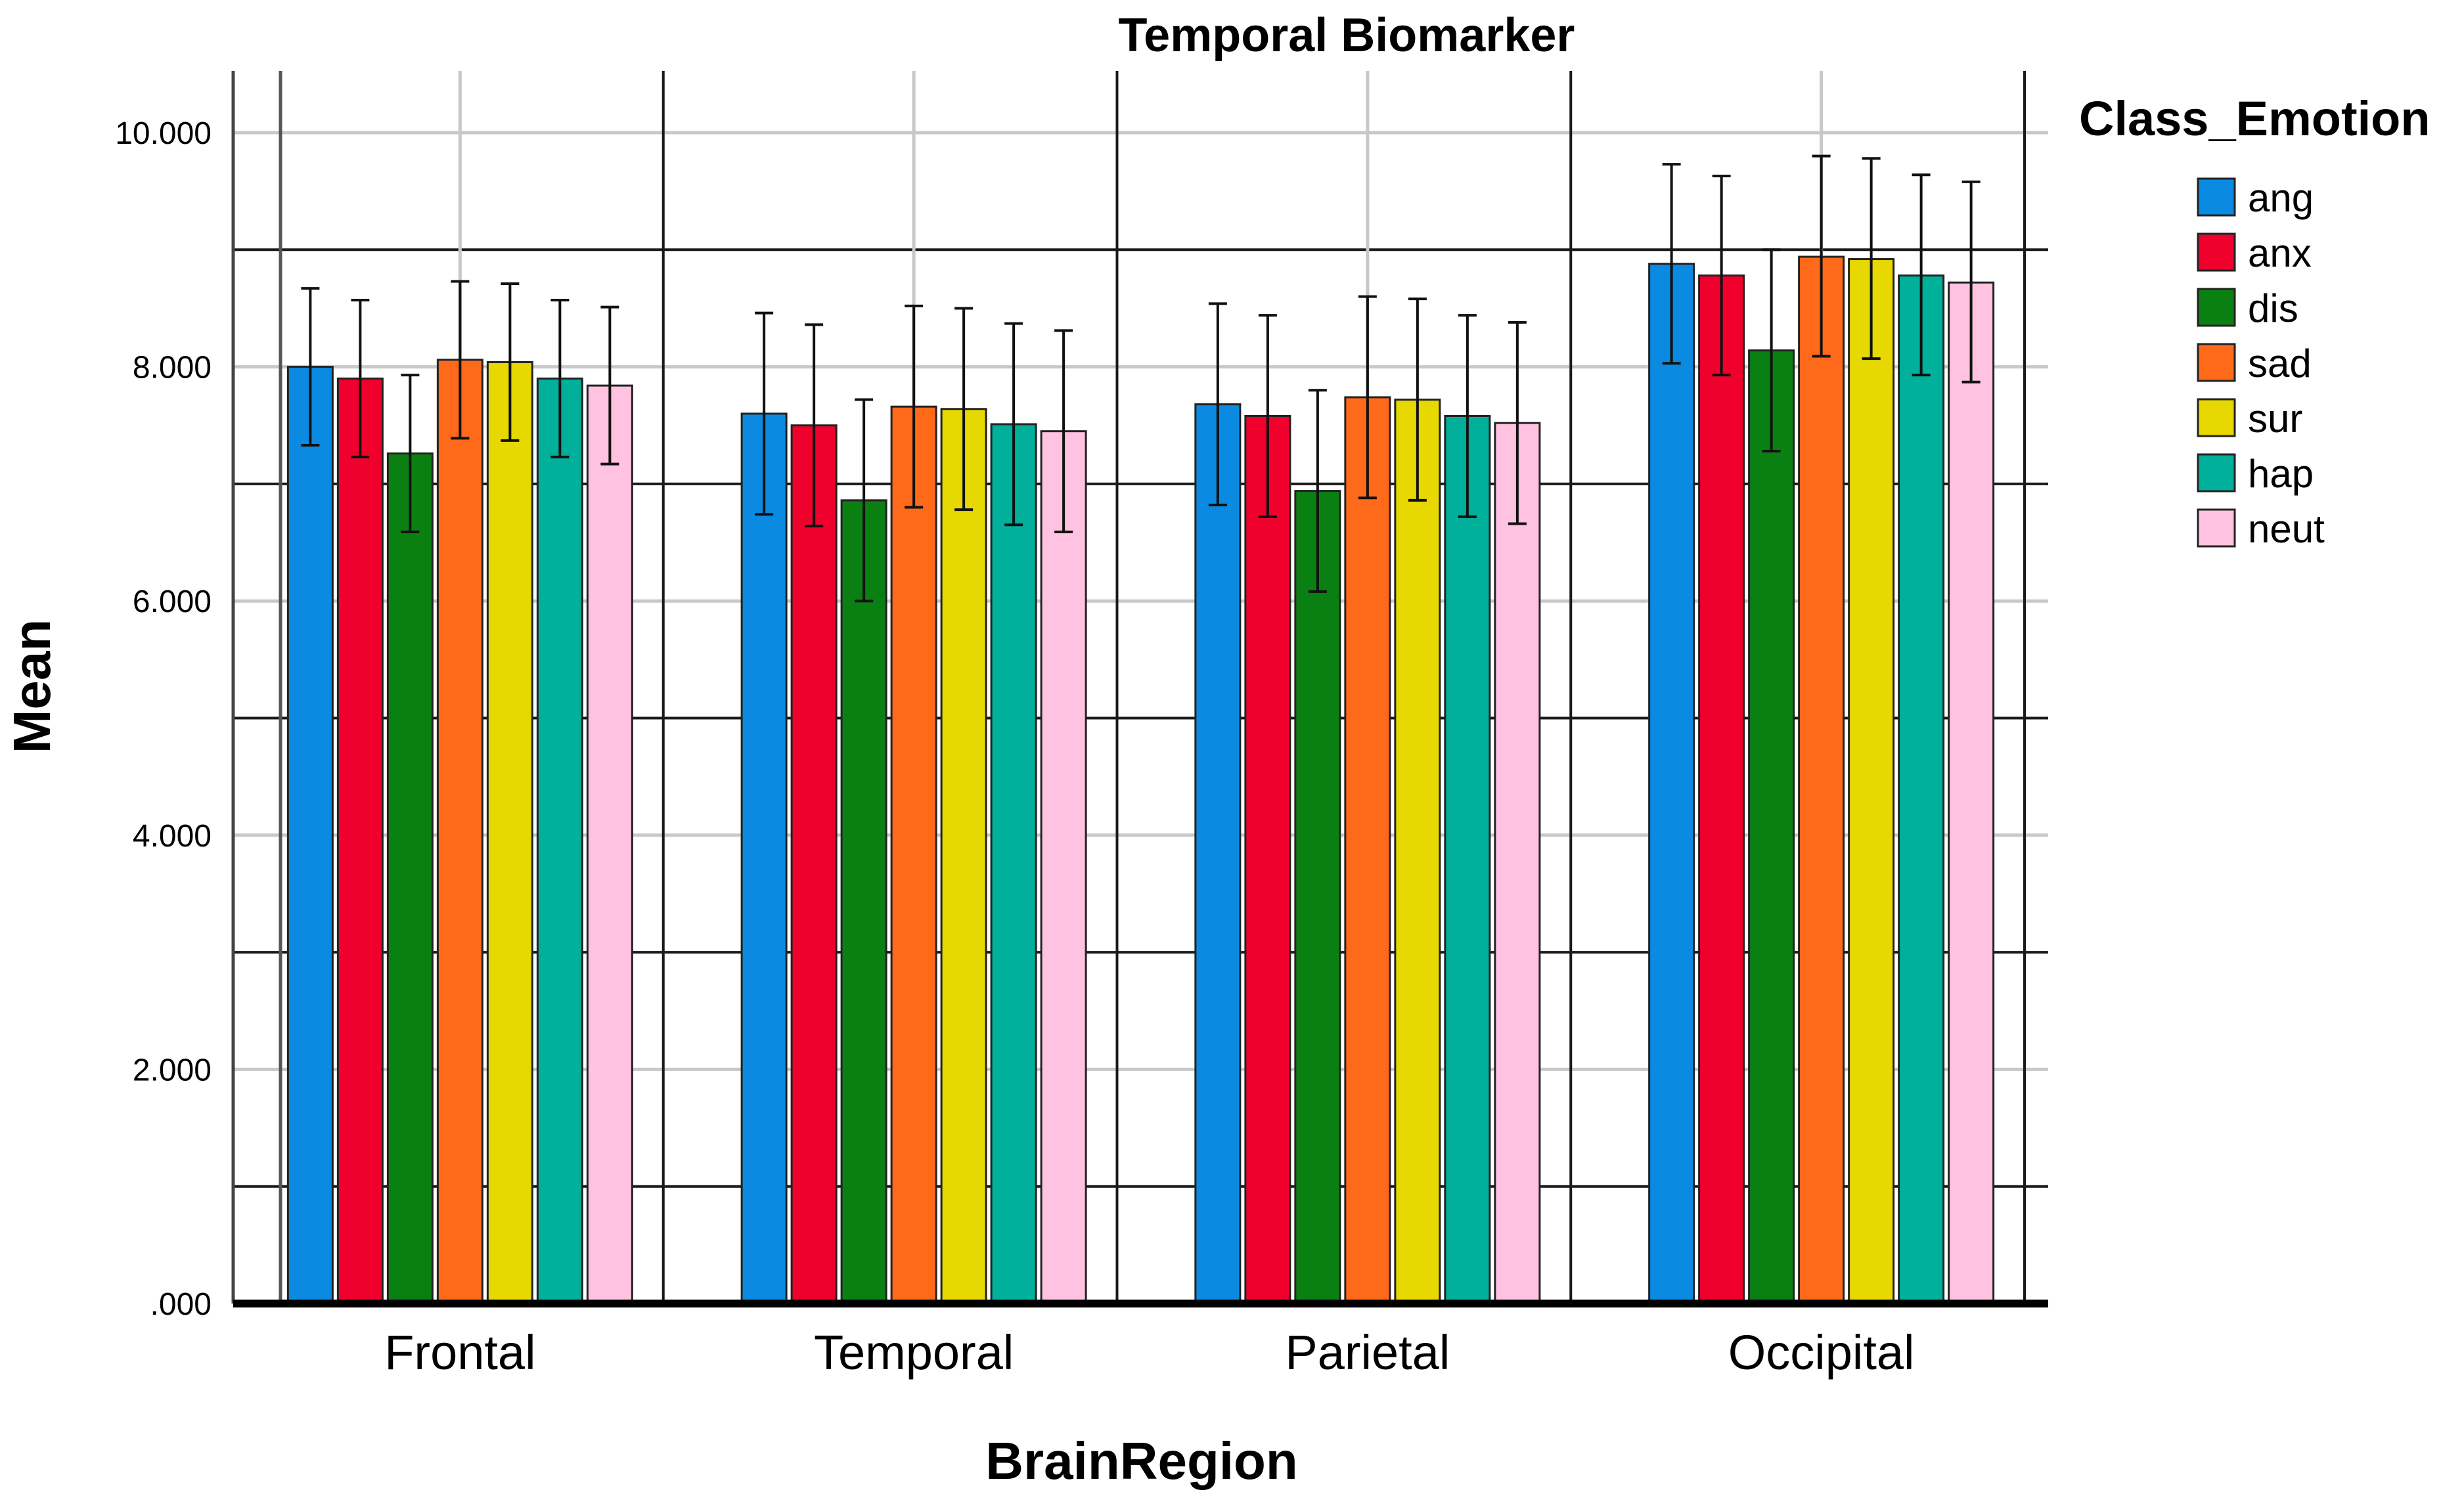 Image resolution: width=2464 pixels, height=1492 pixels. I want to click on legend-label-sad: sad, so click(2280, 363).